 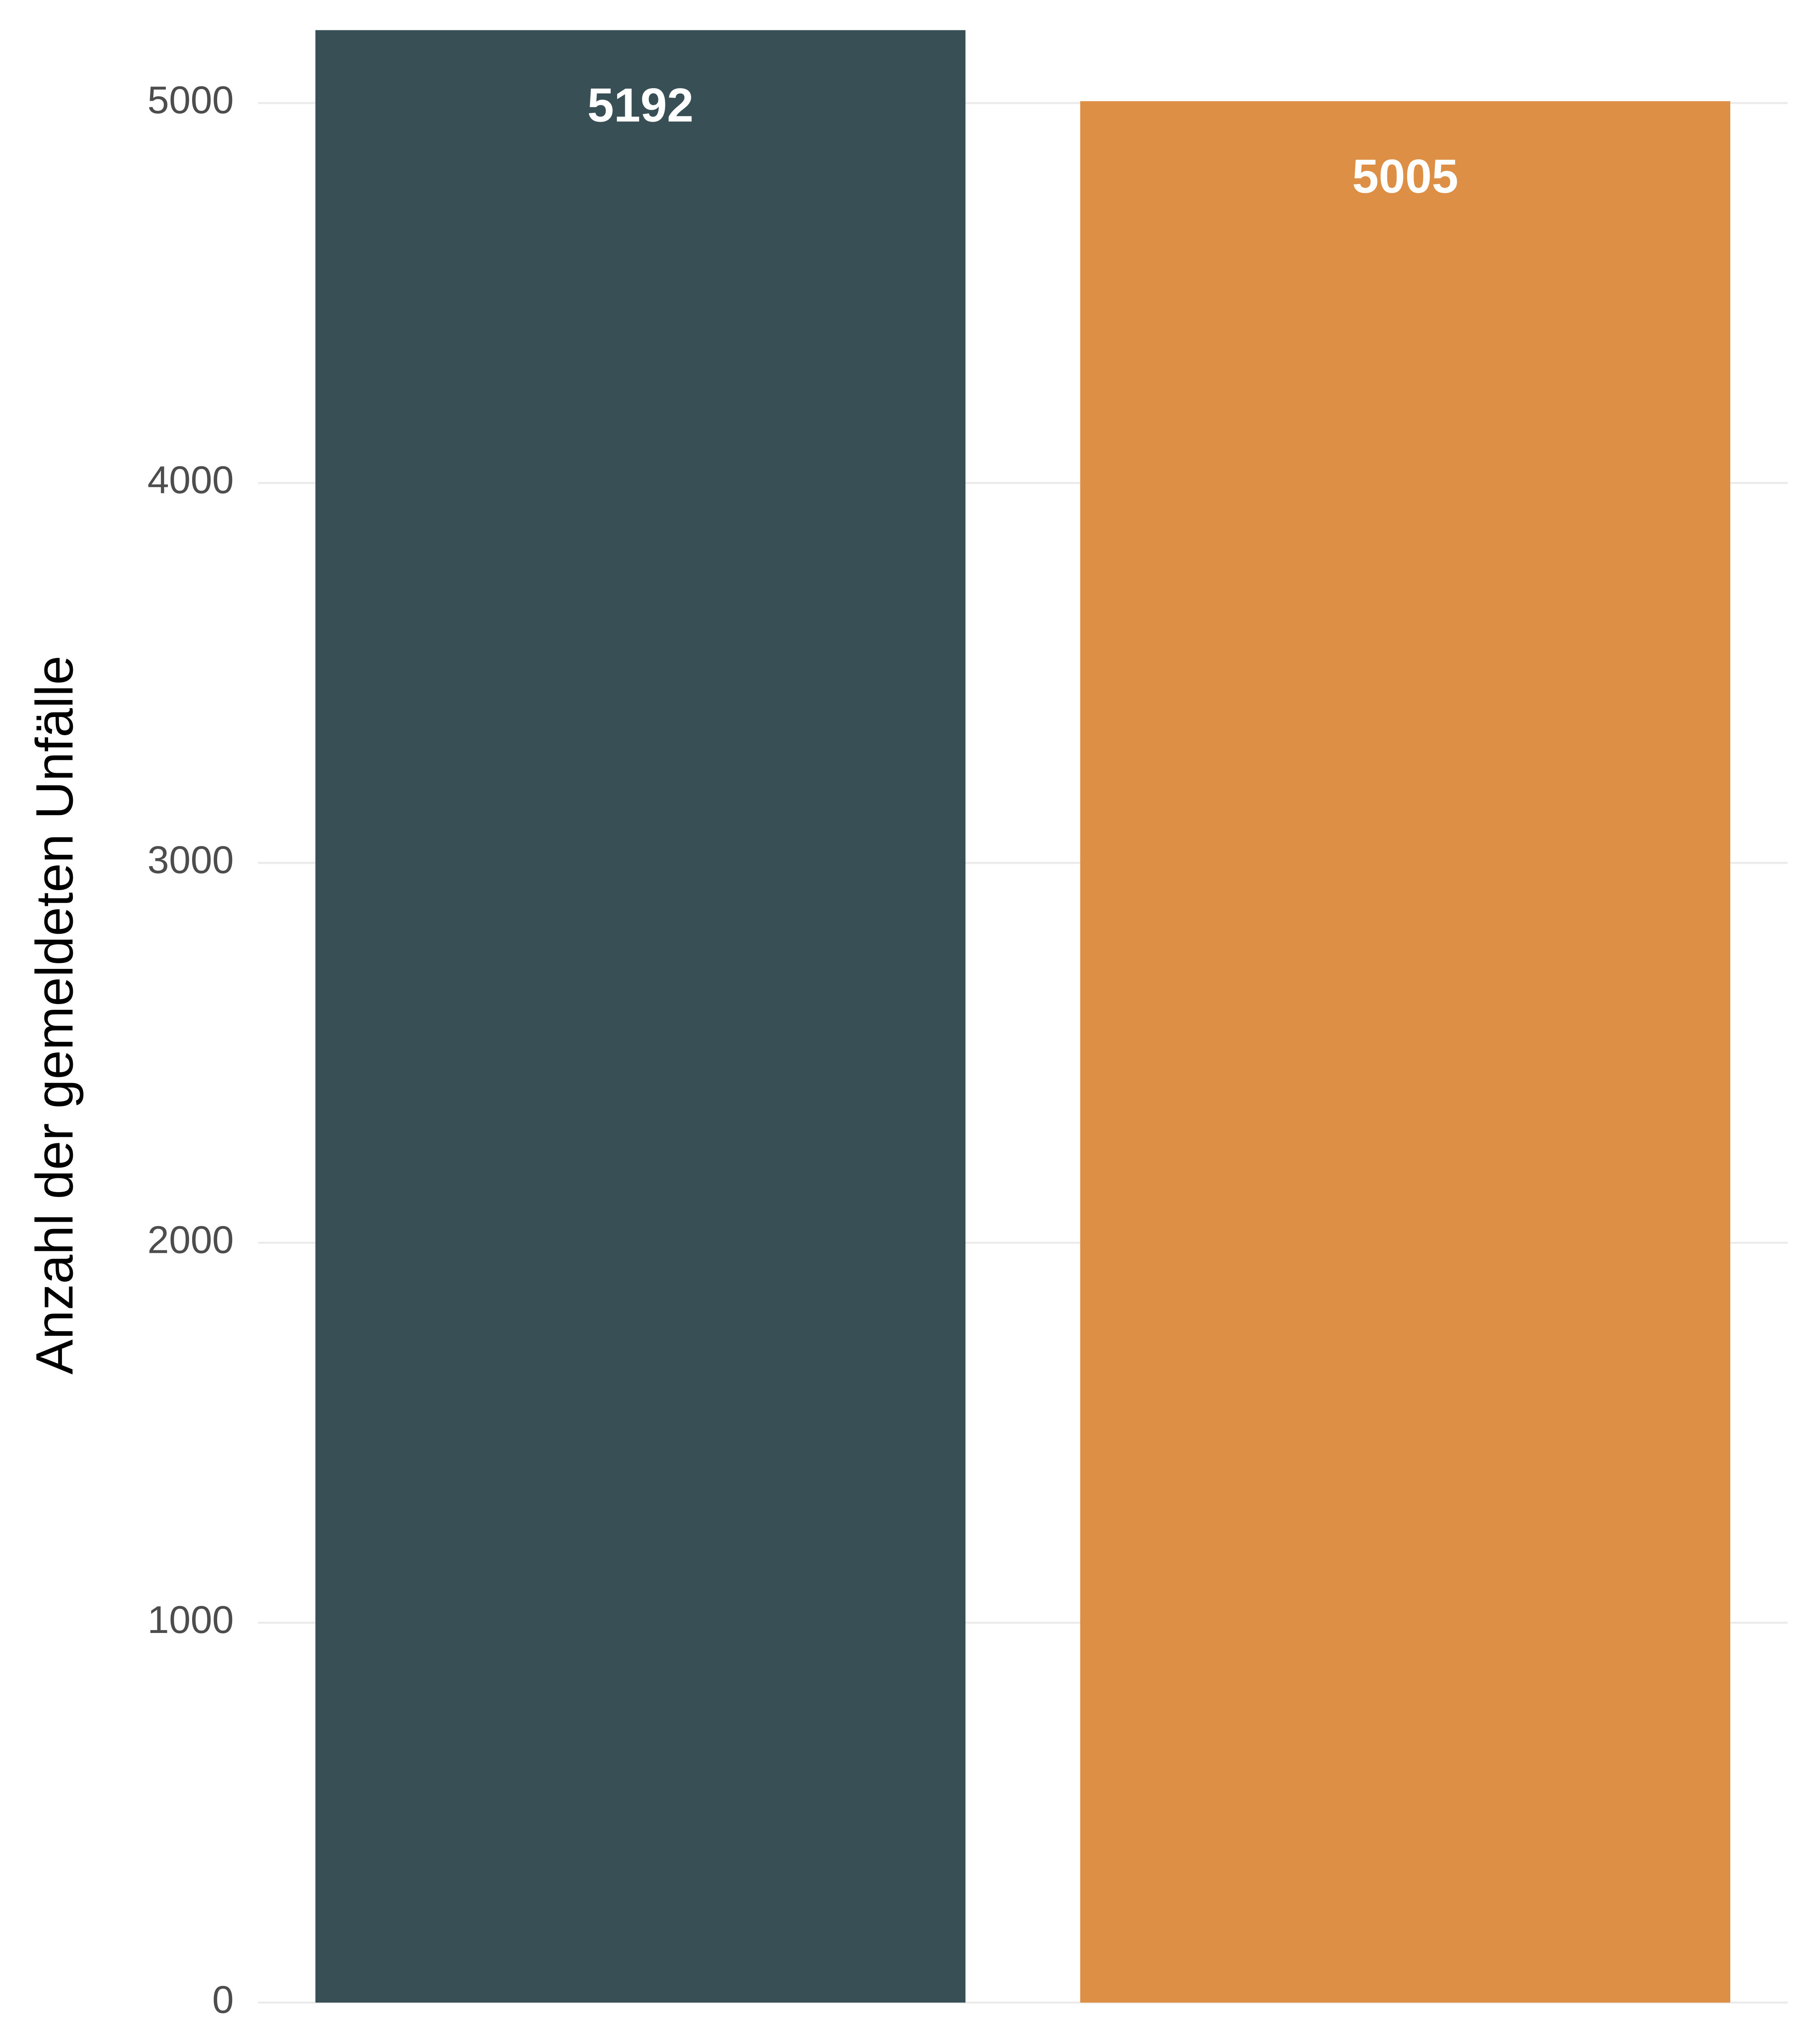 What do you see at coordinates (55, 1015) in the screenshot?
I see `y-axis-title: Anzahl der gemeldeten Unfälle` at bounding box center [55, 1015].